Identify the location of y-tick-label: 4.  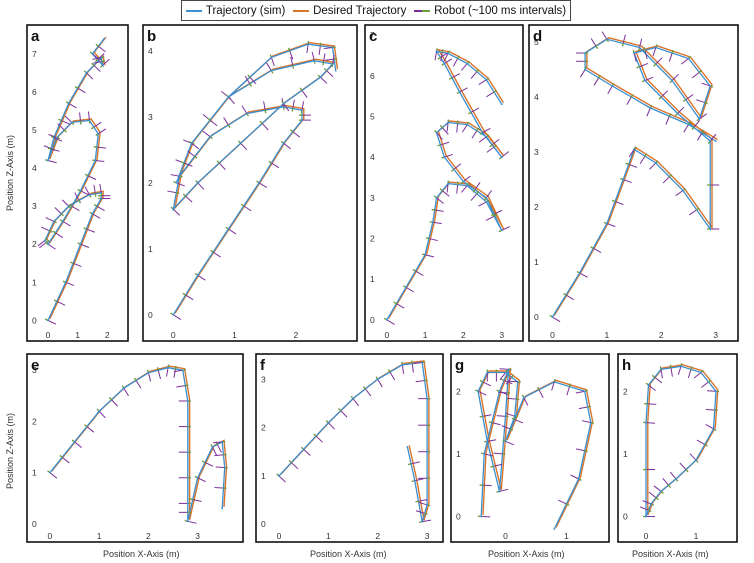
(536, 97).